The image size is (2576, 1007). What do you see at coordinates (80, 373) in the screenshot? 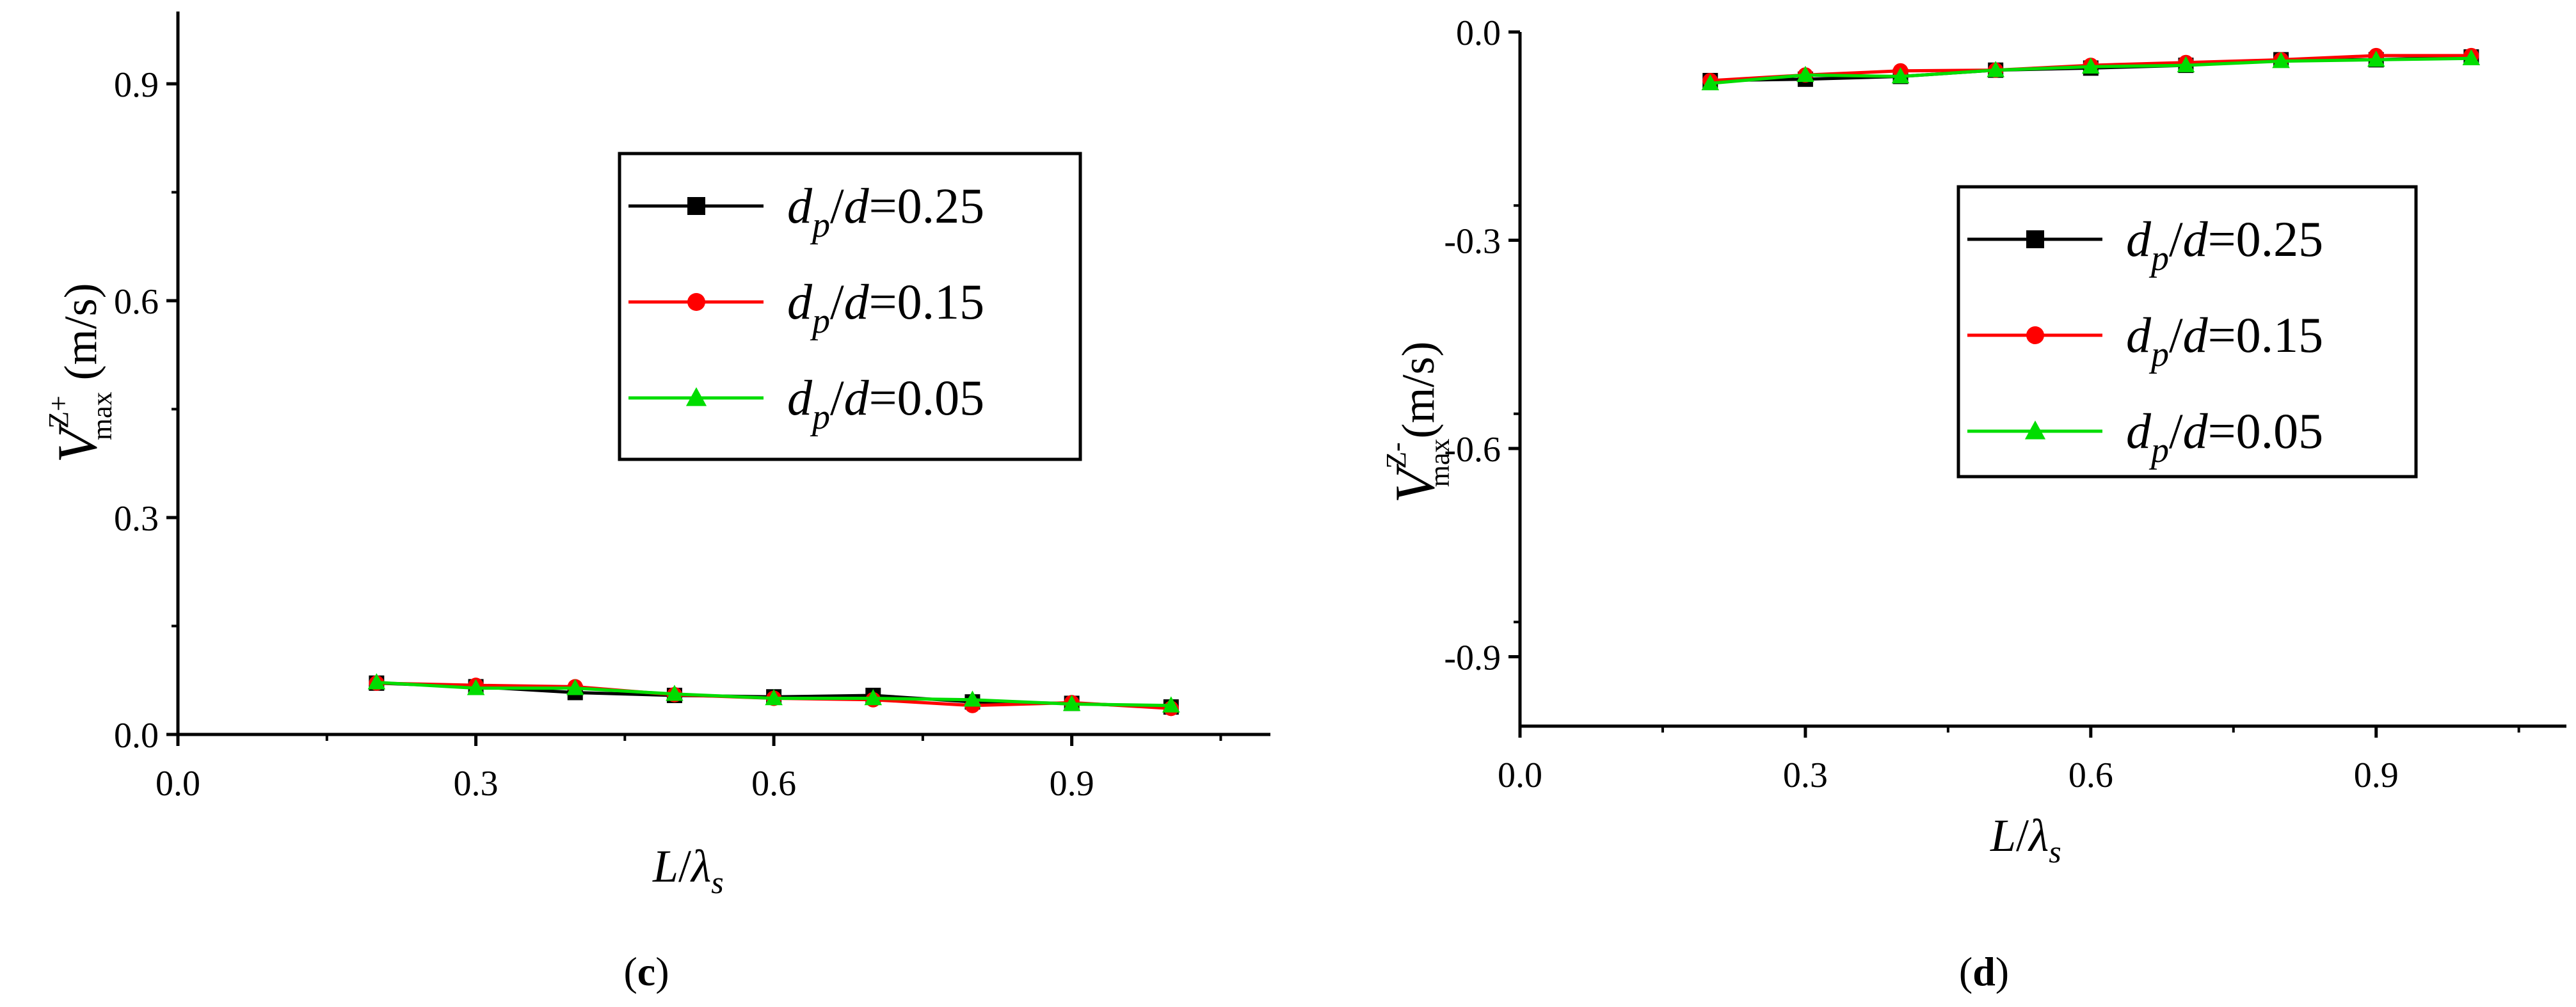
I see `y-axis-title: VZ+ max (m/s)` at bounding box center [80, 373].